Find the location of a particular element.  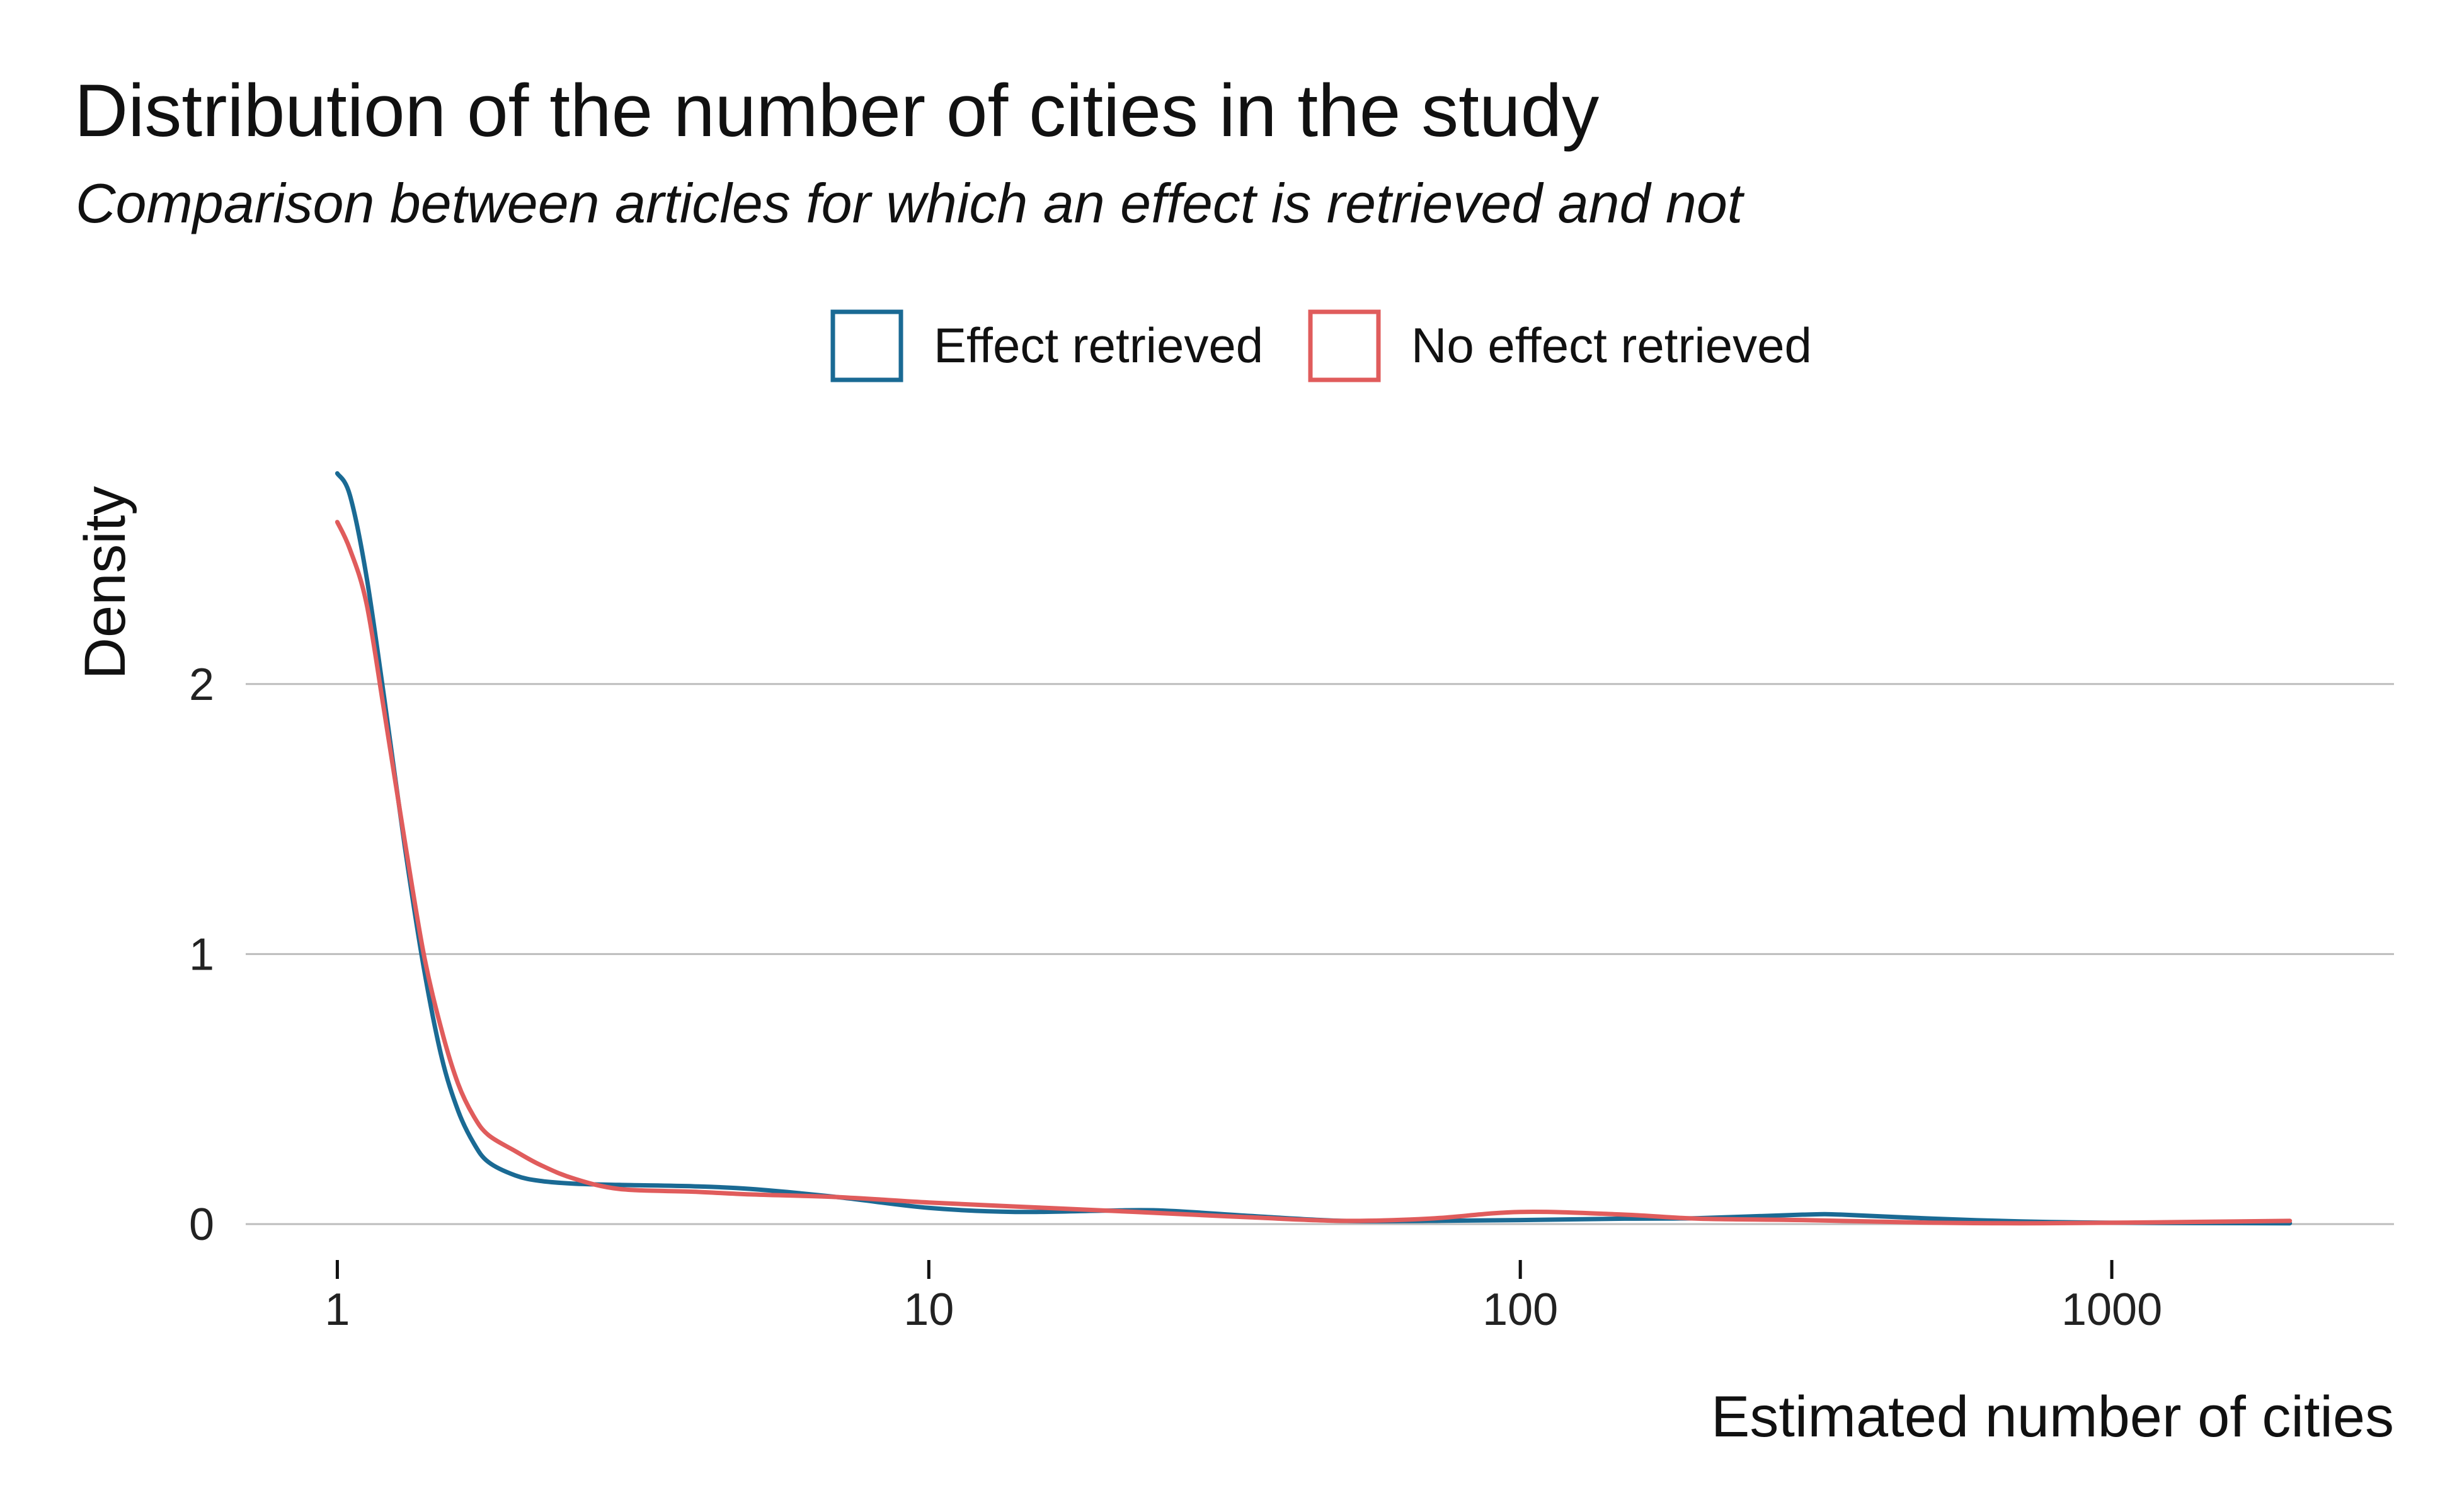

legend: Effect retrieved No effect retrieved is located at coordinates (1321, 345).